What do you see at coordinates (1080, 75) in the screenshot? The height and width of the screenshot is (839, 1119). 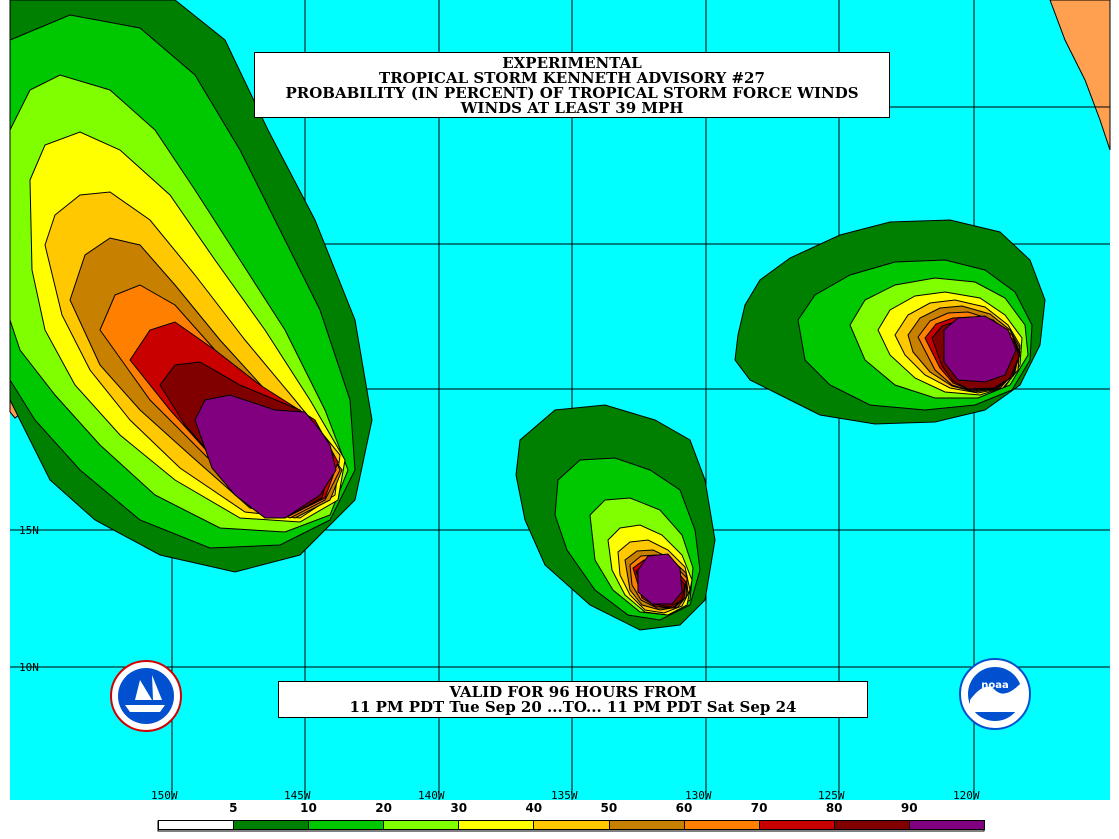 I see `land-mexico` at bounding box center [1080, 75].